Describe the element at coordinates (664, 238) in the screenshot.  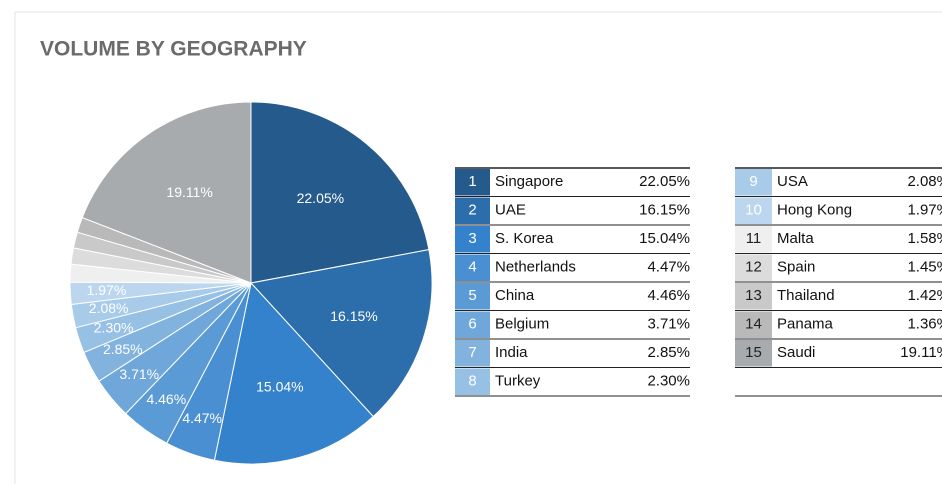
I see `share-value: 15.04%` at that location.